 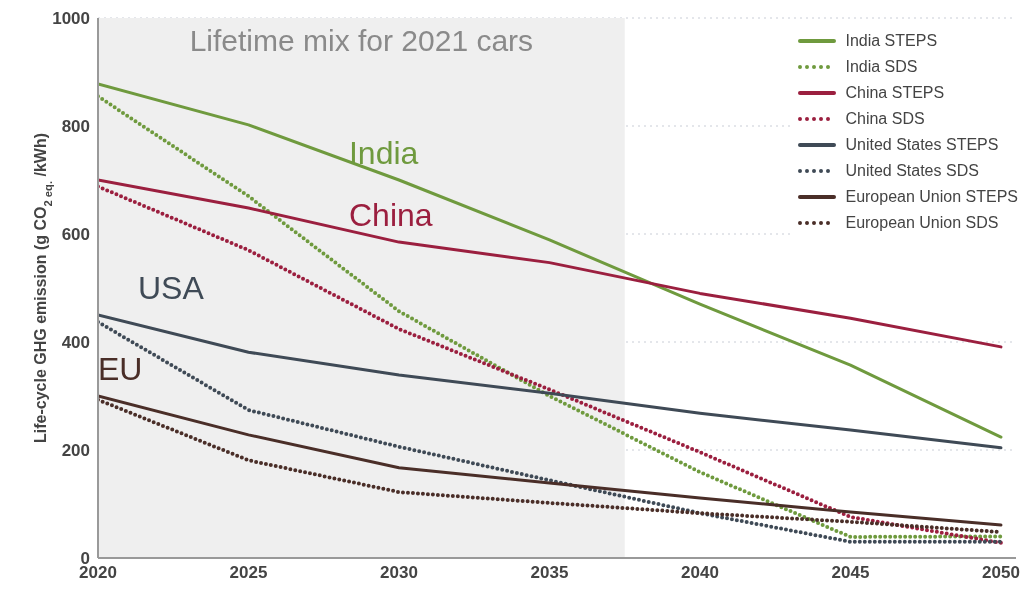 I want to click on x-tick-label: 2045, so click(x=850, y=573).